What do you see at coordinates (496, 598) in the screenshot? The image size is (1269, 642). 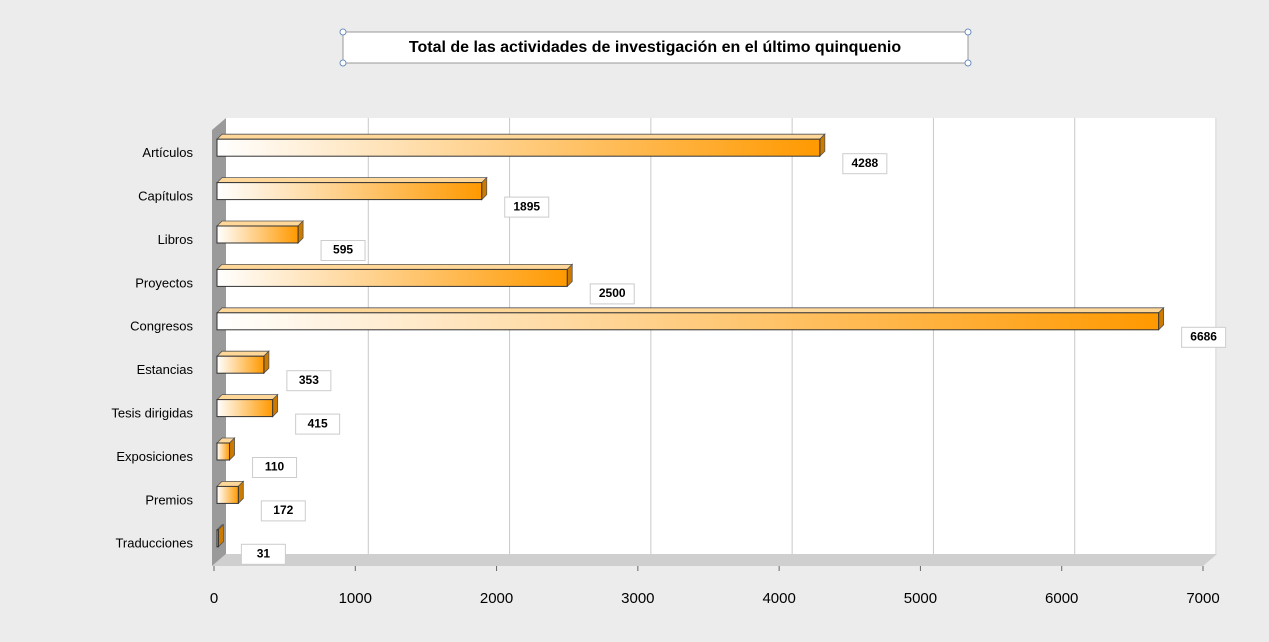 I see `x-tick-label: 2000` at bounding box center [496, 598].